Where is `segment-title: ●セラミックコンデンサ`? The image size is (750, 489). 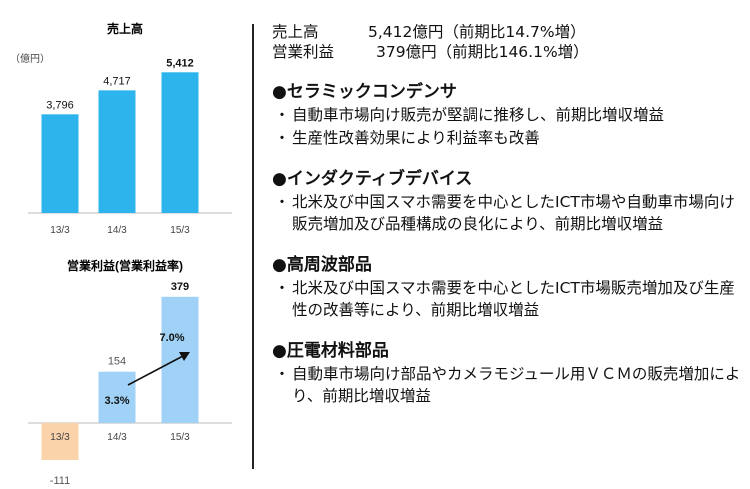
segment-title: ●セラミックコンデンサ is located at coordinates (364, 92).